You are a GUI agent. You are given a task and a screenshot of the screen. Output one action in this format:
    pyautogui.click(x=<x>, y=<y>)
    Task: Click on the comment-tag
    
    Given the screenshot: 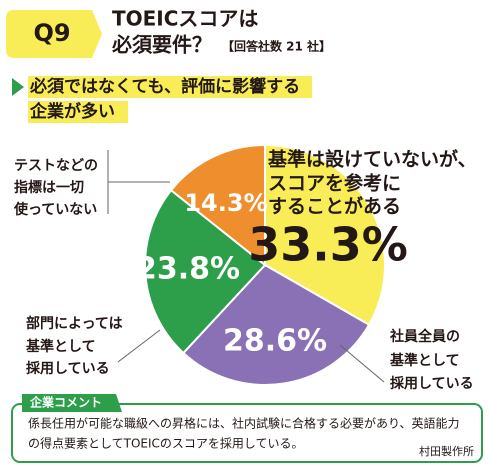 What is the action you would take?
    pyautogui.click(x=72, y=403)
    